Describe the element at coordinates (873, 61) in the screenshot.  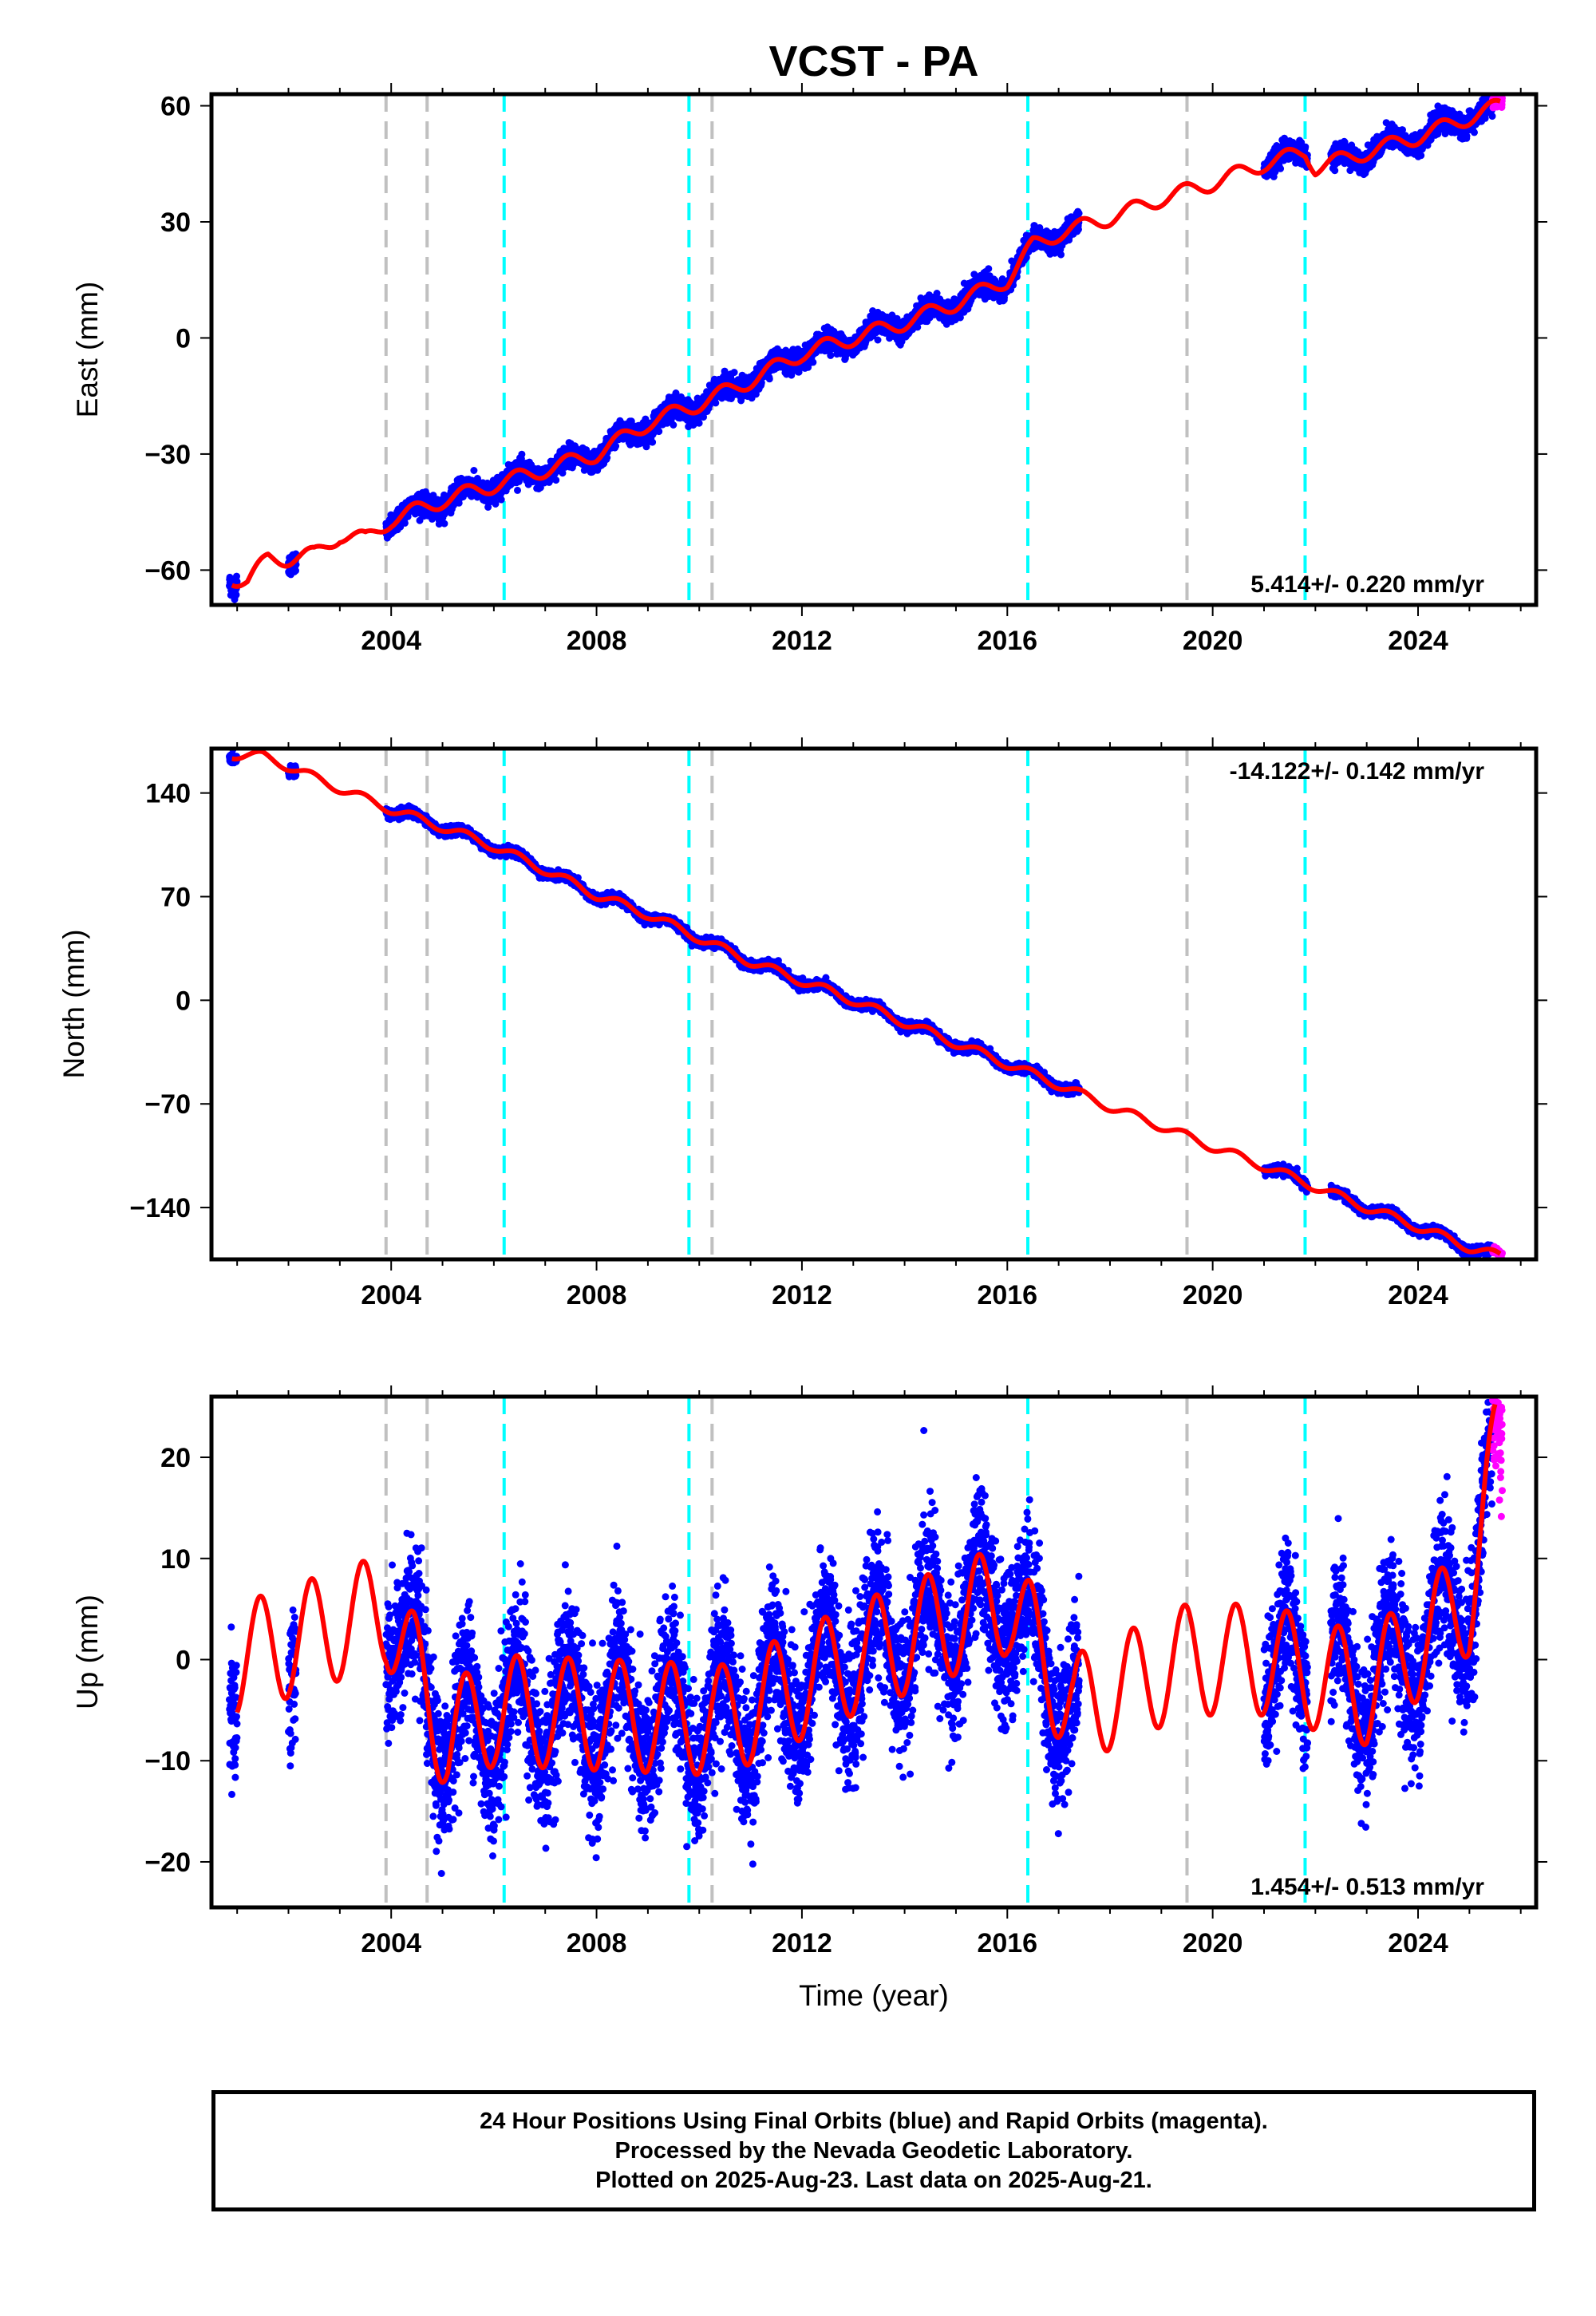
I see `chart-title: VCST - PA` at that location.